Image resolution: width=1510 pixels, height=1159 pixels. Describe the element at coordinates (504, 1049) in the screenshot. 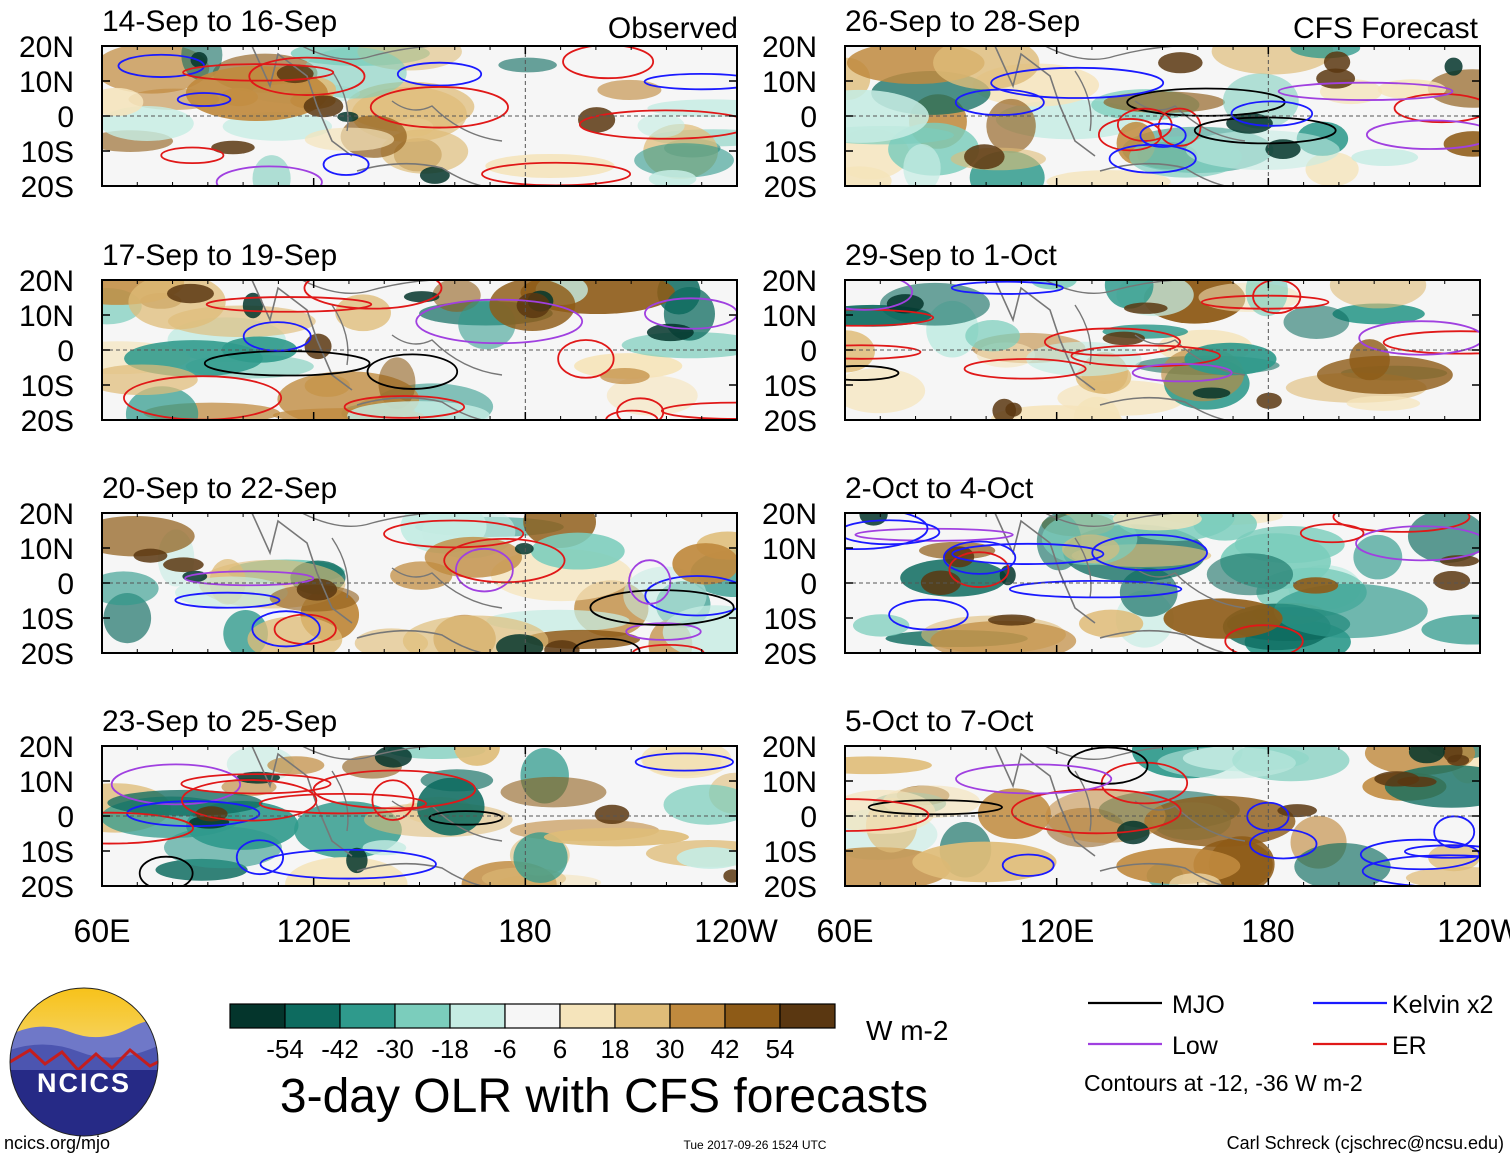

I see `colorbar-tick-label: -6` at that location.